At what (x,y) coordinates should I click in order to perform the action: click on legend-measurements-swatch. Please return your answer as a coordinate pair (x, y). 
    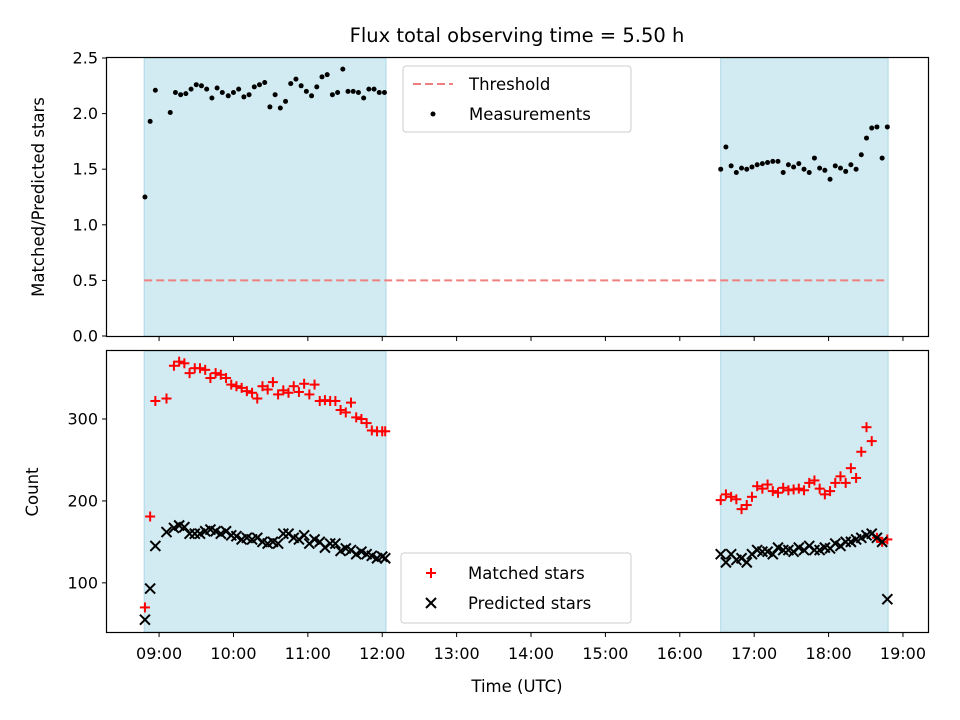
    Looking at the image, I should click on (433, 114).